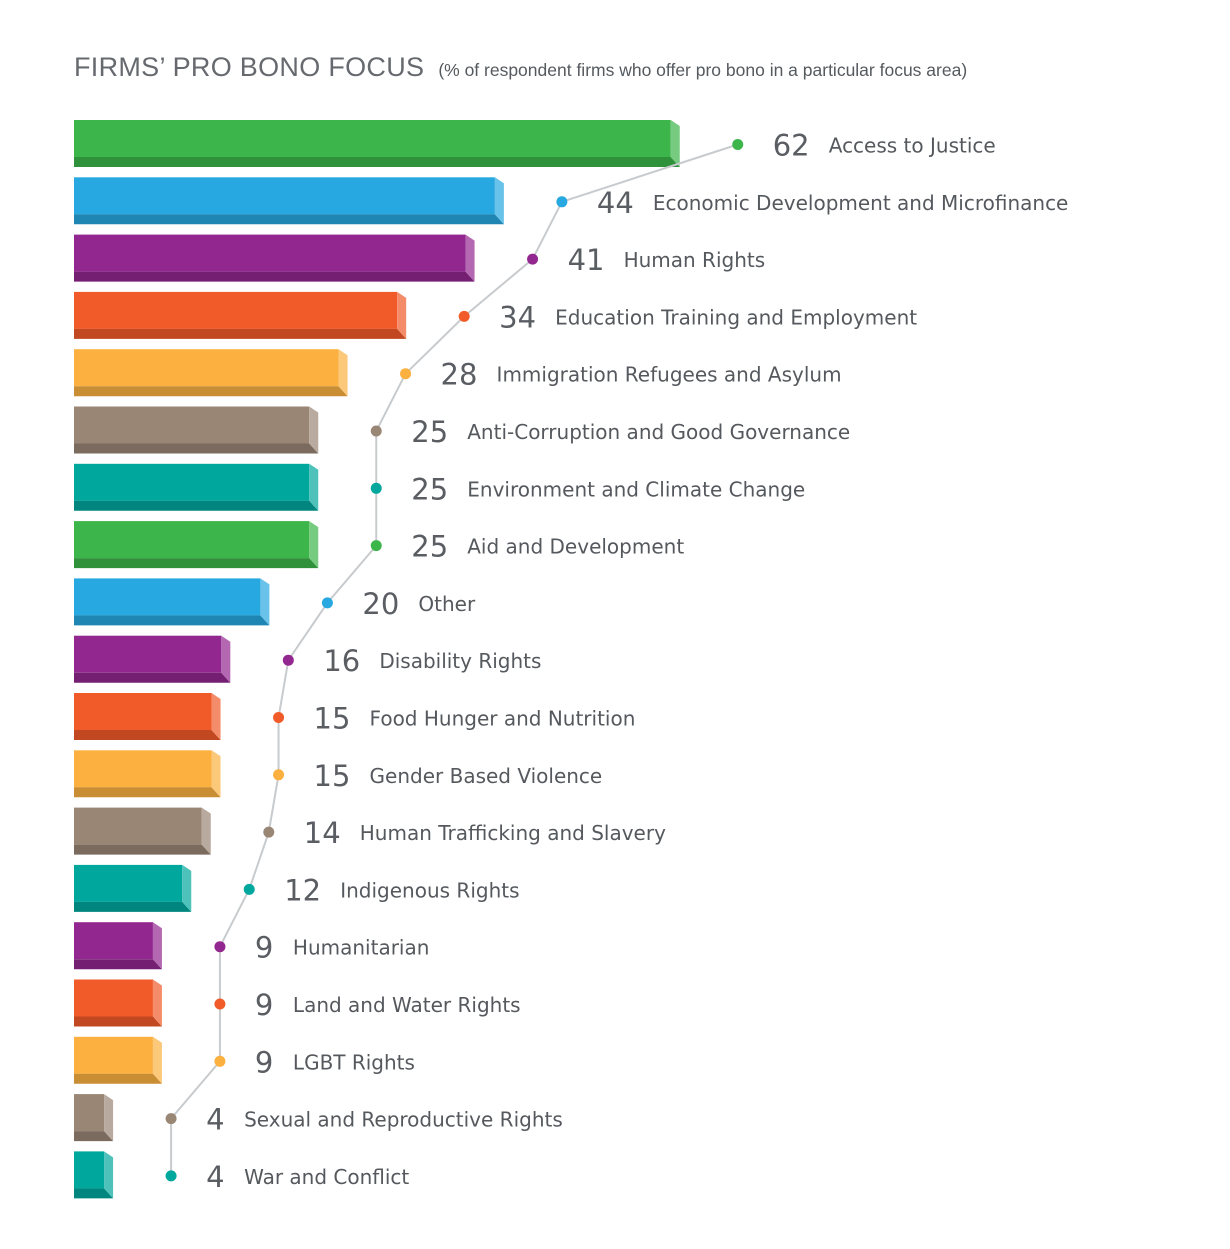  What do you see at coordinates (575, 547) in the screenshot?
I see `category-label: Aid and Development` at bounding box center [575, 547].